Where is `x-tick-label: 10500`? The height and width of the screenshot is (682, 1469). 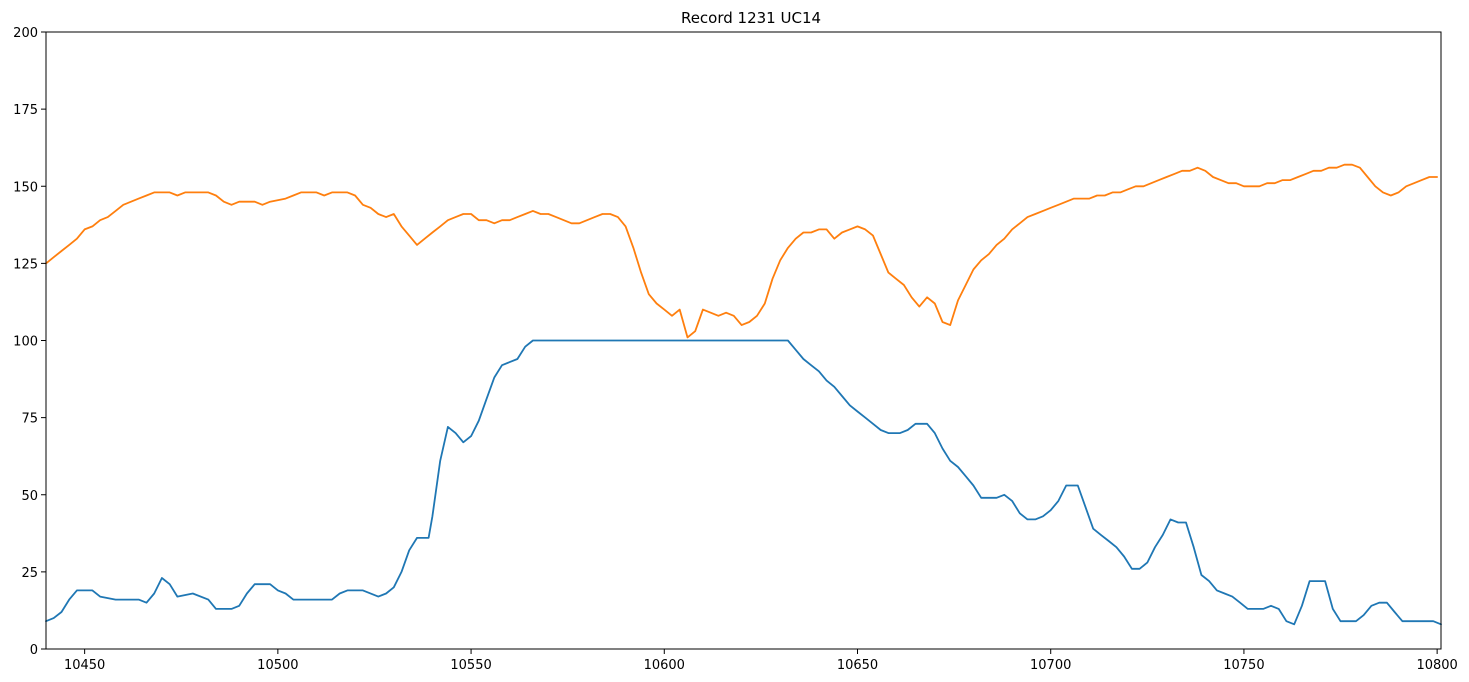 x-tick-label: 10500 is located at coordinates (277, 665).